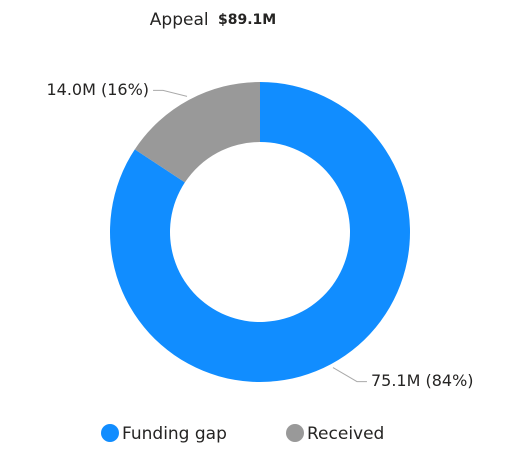  What do you see at coordinates (247, 20) in the screenshot?
I see `total-label: $89.1M` at bounding box center [247, 20].